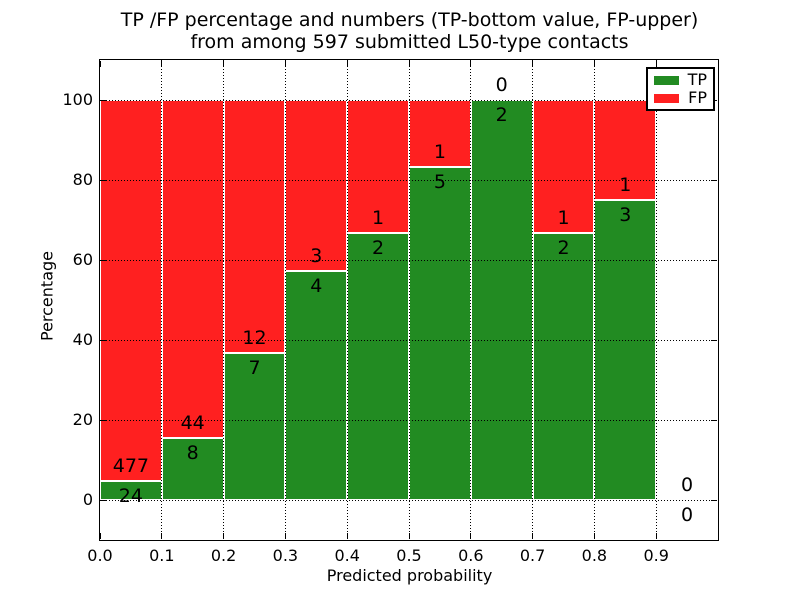 Image resolution: width=800 pixels, height=600 pixels. What do you see at coordinates (82, 179) in the screenshot?
I see `y-tick-label: 80` at bounding box center [82, 179].